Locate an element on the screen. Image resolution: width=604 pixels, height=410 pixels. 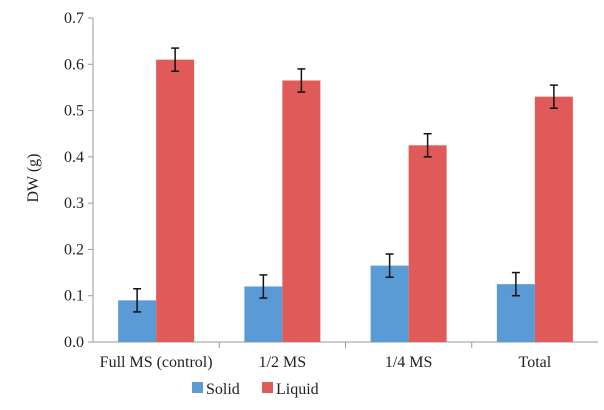
legend: Solid Liquid is located at coordinates (255, 389).